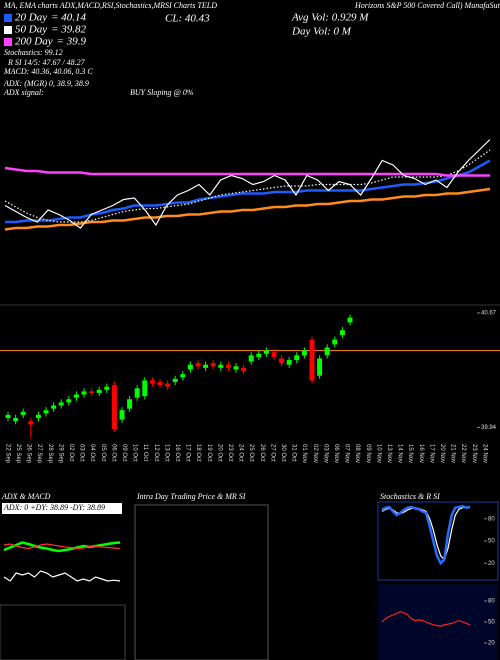 Image resolution: width=500 pixels, height=660 pixels. I want to click on x-tick-label: 03 Oct, so click(82, 453).